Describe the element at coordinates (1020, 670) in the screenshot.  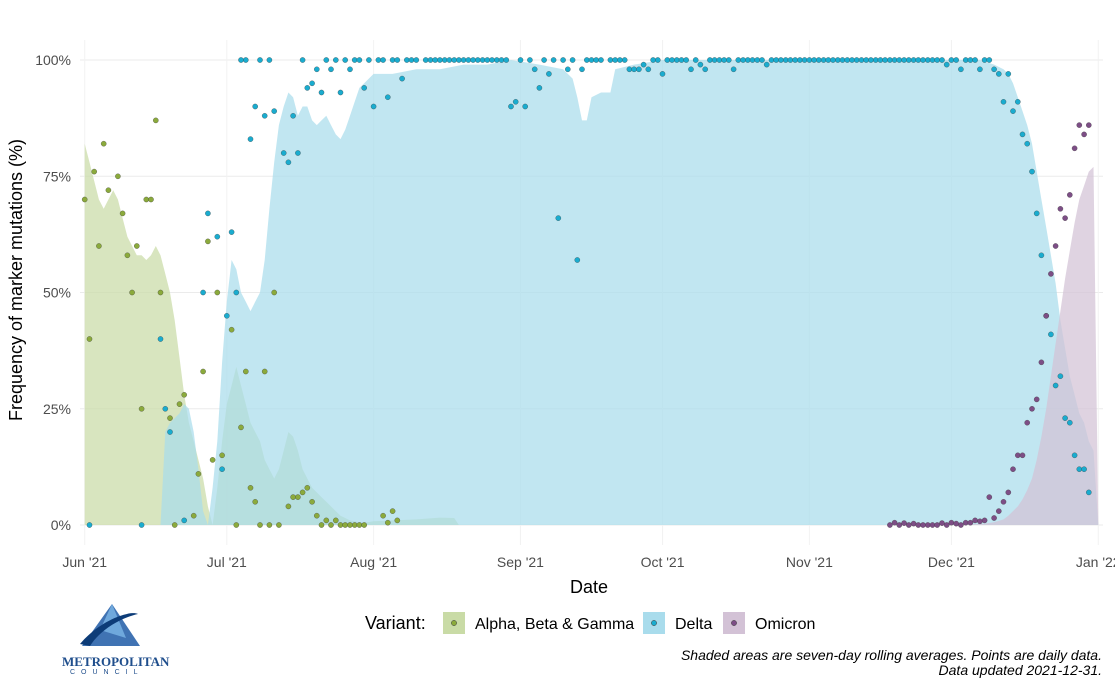
I see `caption-line: Data updated 2021-12-31.` at that location.